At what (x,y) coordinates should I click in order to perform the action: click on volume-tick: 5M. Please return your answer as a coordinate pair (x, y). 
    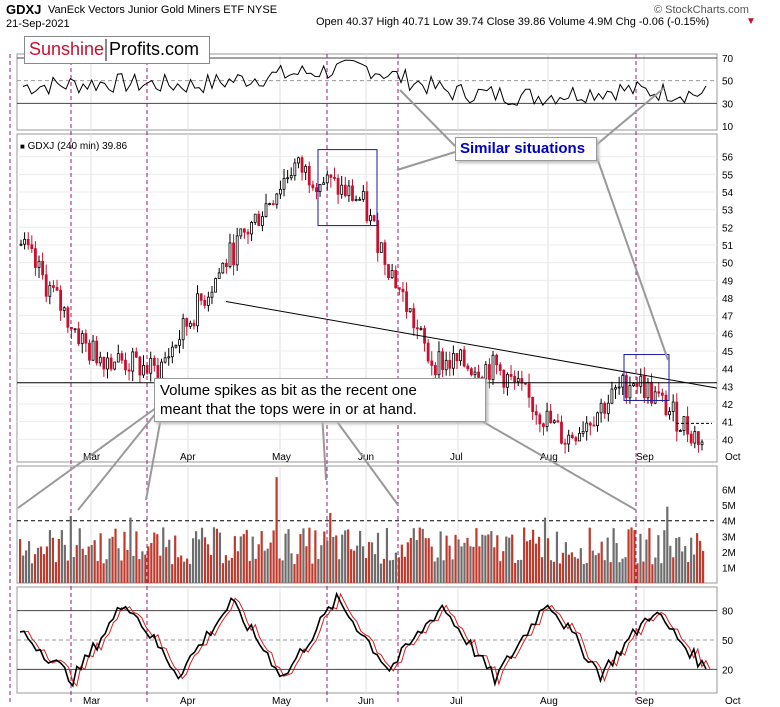
    Looking at the image, I should click on (729, 506).